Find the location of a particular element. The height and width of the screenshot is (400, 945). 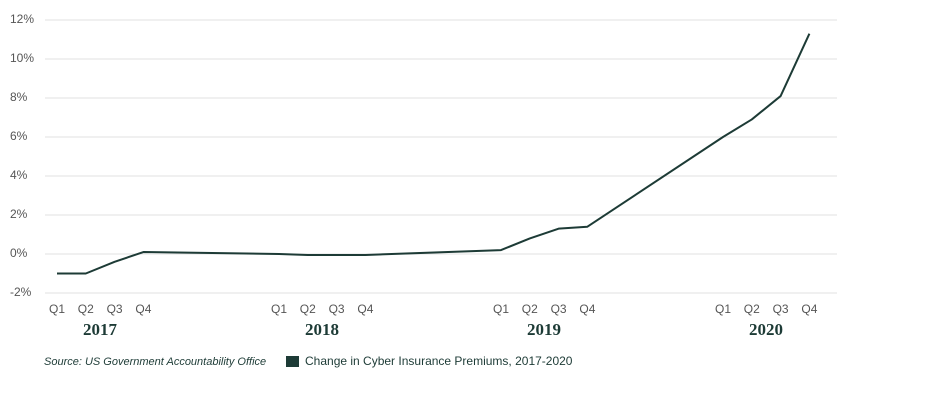

y-tick-label: 6% is located at coordinates (19, 136).